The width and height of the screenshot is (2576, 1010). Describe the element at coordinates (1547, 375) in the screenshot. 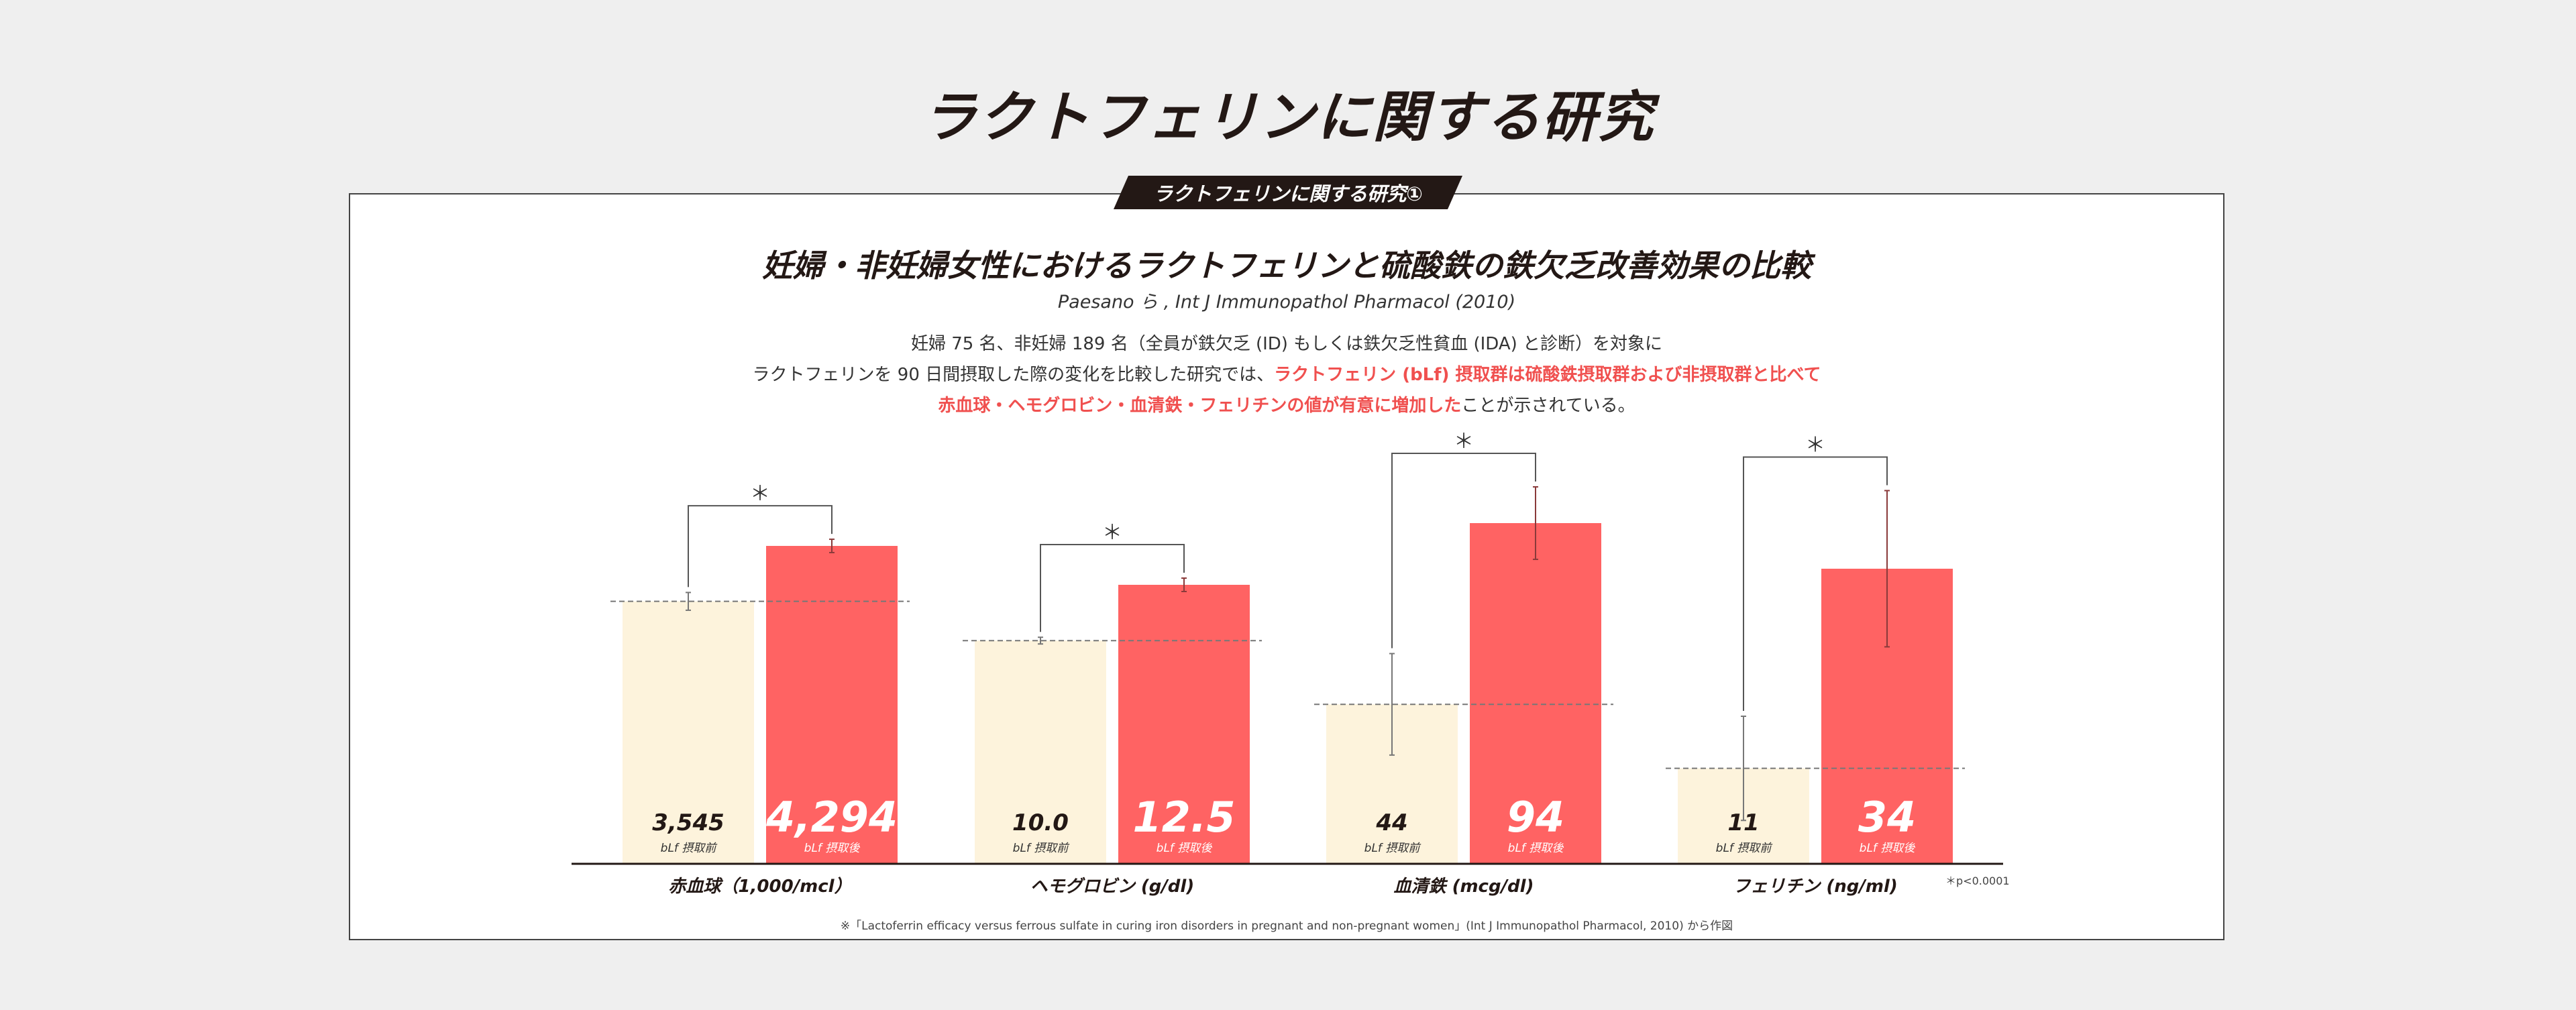

I see `description-line-2-highlight: ラクトフェリン (bLf) 摂取群は硫酸鉄摂取群および非摂取群と比べて` at that location.